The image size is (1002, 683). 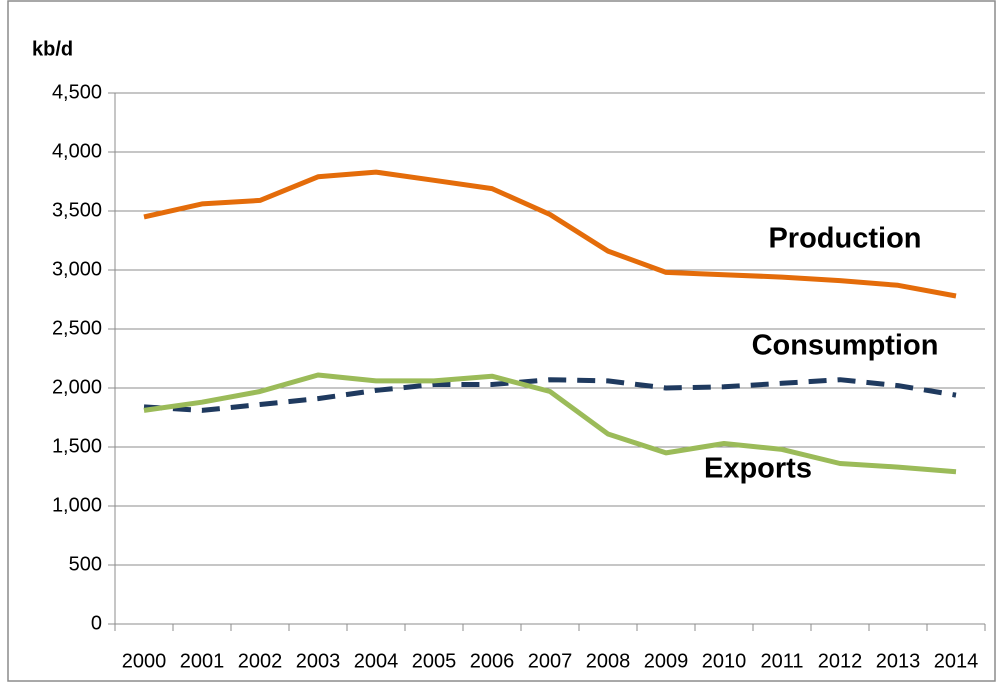 I want to click on x-tick-label: 2000, so click(x=144, y=661).